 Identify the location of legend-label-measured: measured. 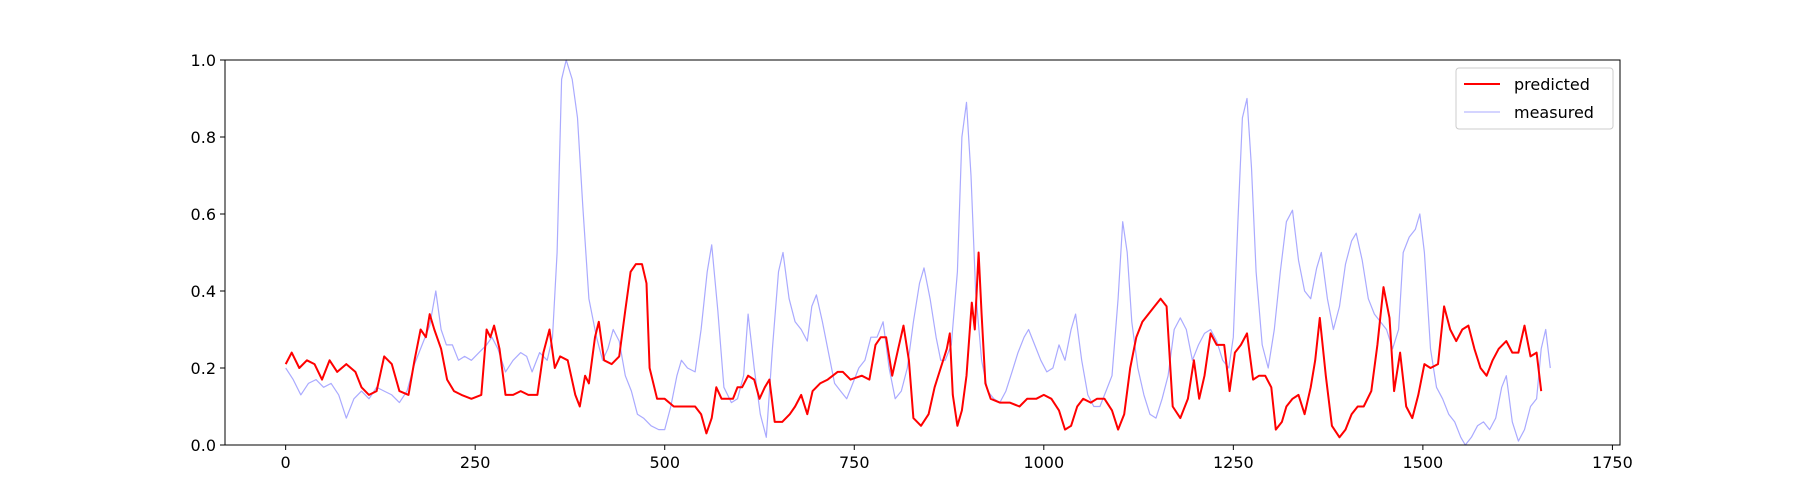
(1554, 112).